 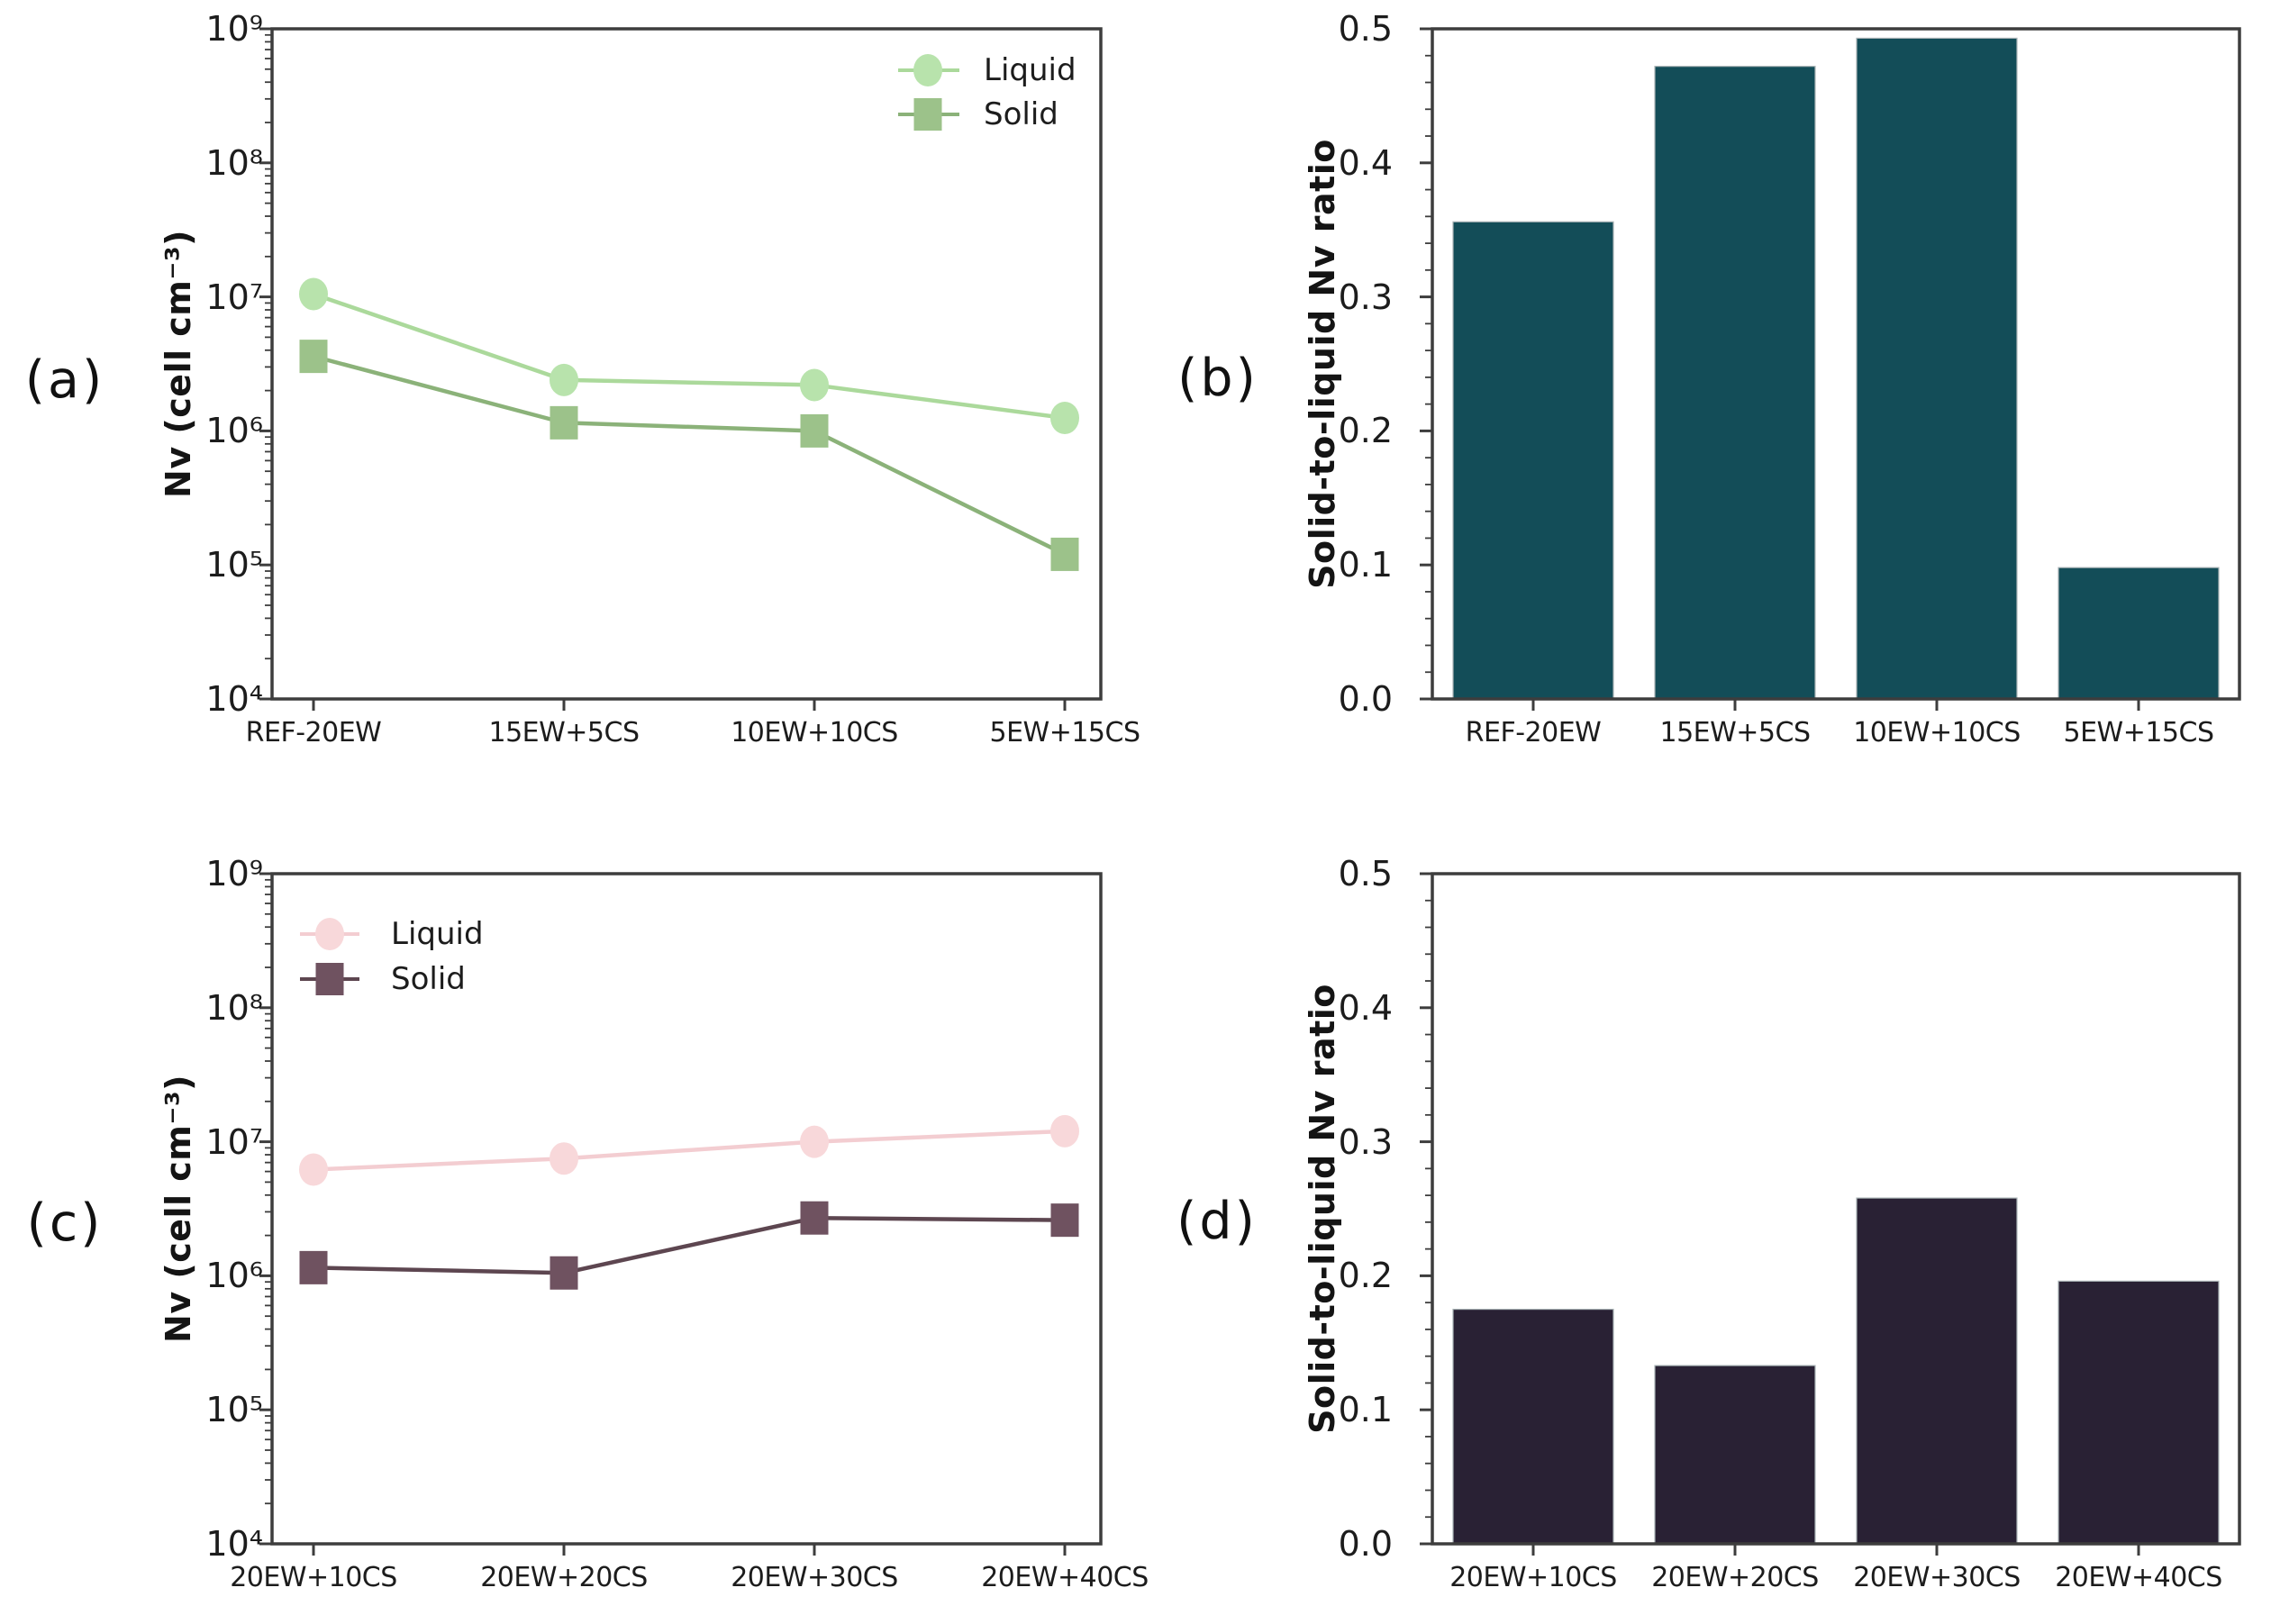 I want to click on y-tick-label-c-0: 10⁴, so click(x=234, y=1544).